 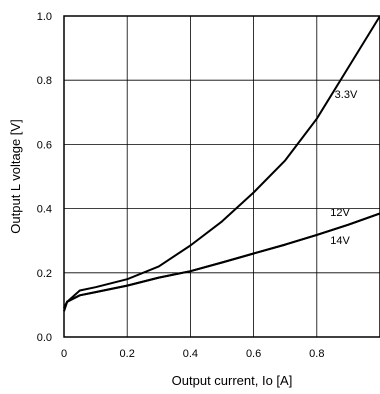 What do you see at coordinates (344, 168) in the screenshot?
I see `series-labels: 3.3V 12V 14V` at bounding box center [344, 168].